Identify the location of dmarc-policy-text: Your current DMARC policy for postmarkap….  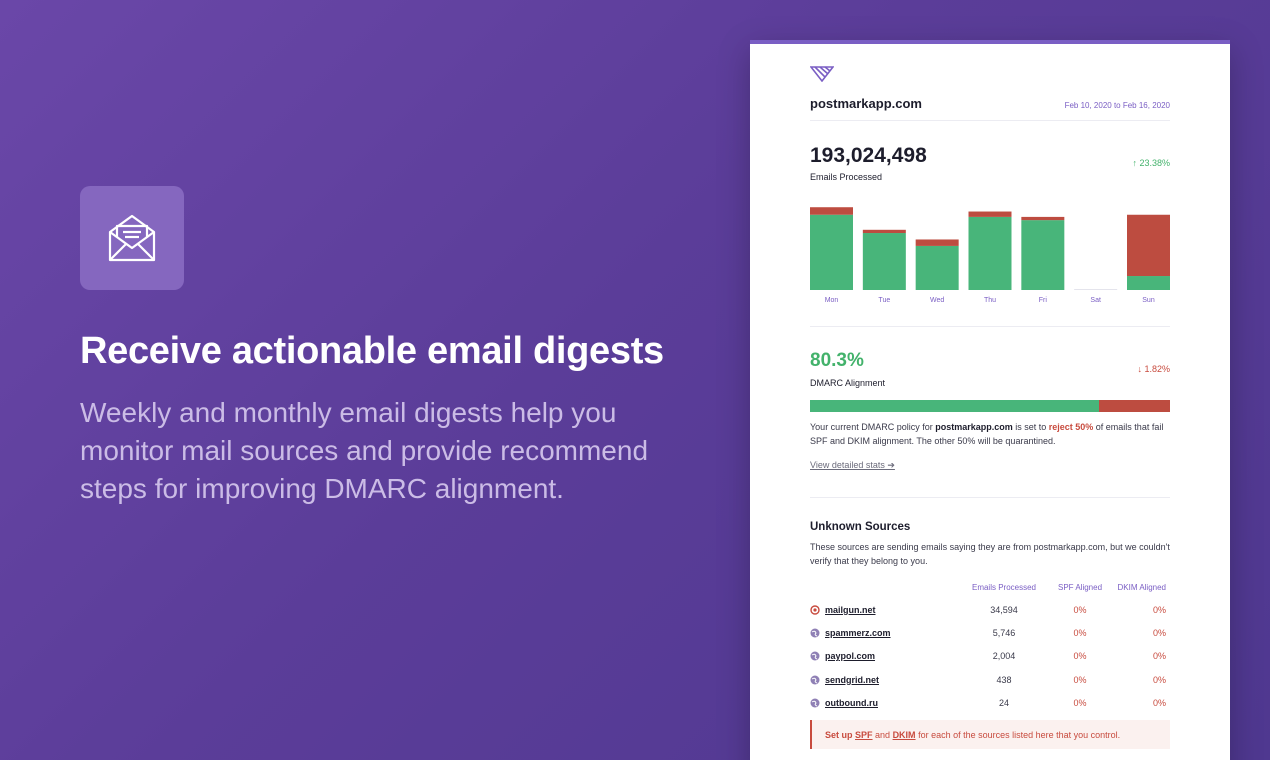
(990, 434).